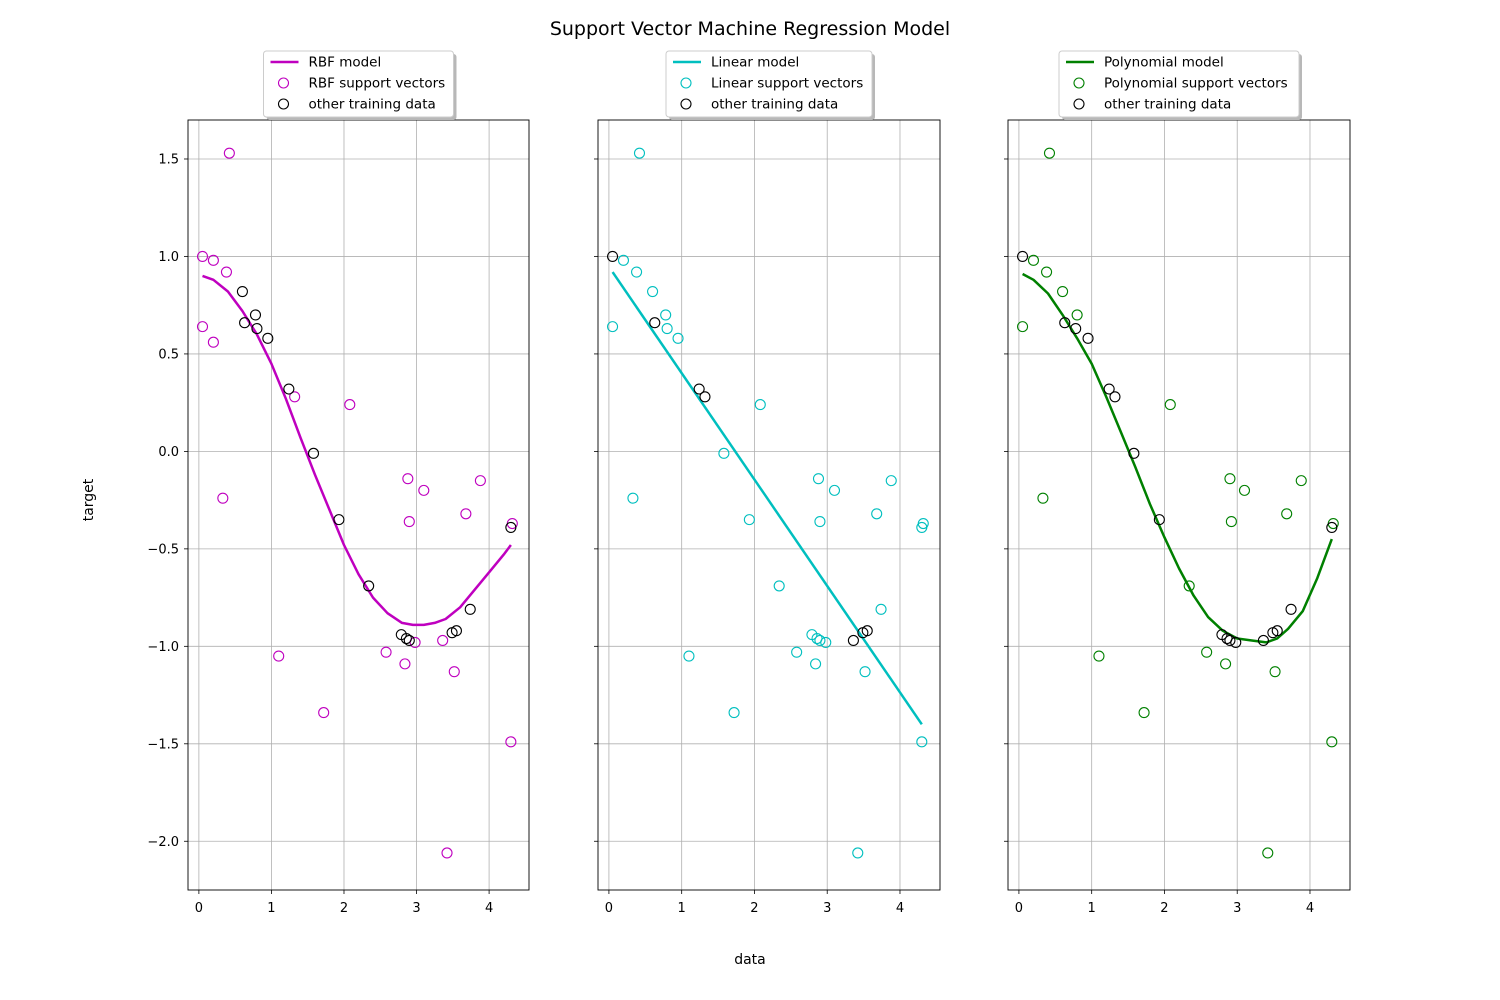 This screenshot has height=1000, width=1500. I want to click on rbf-xtick-label: 1, so click(271, 908).